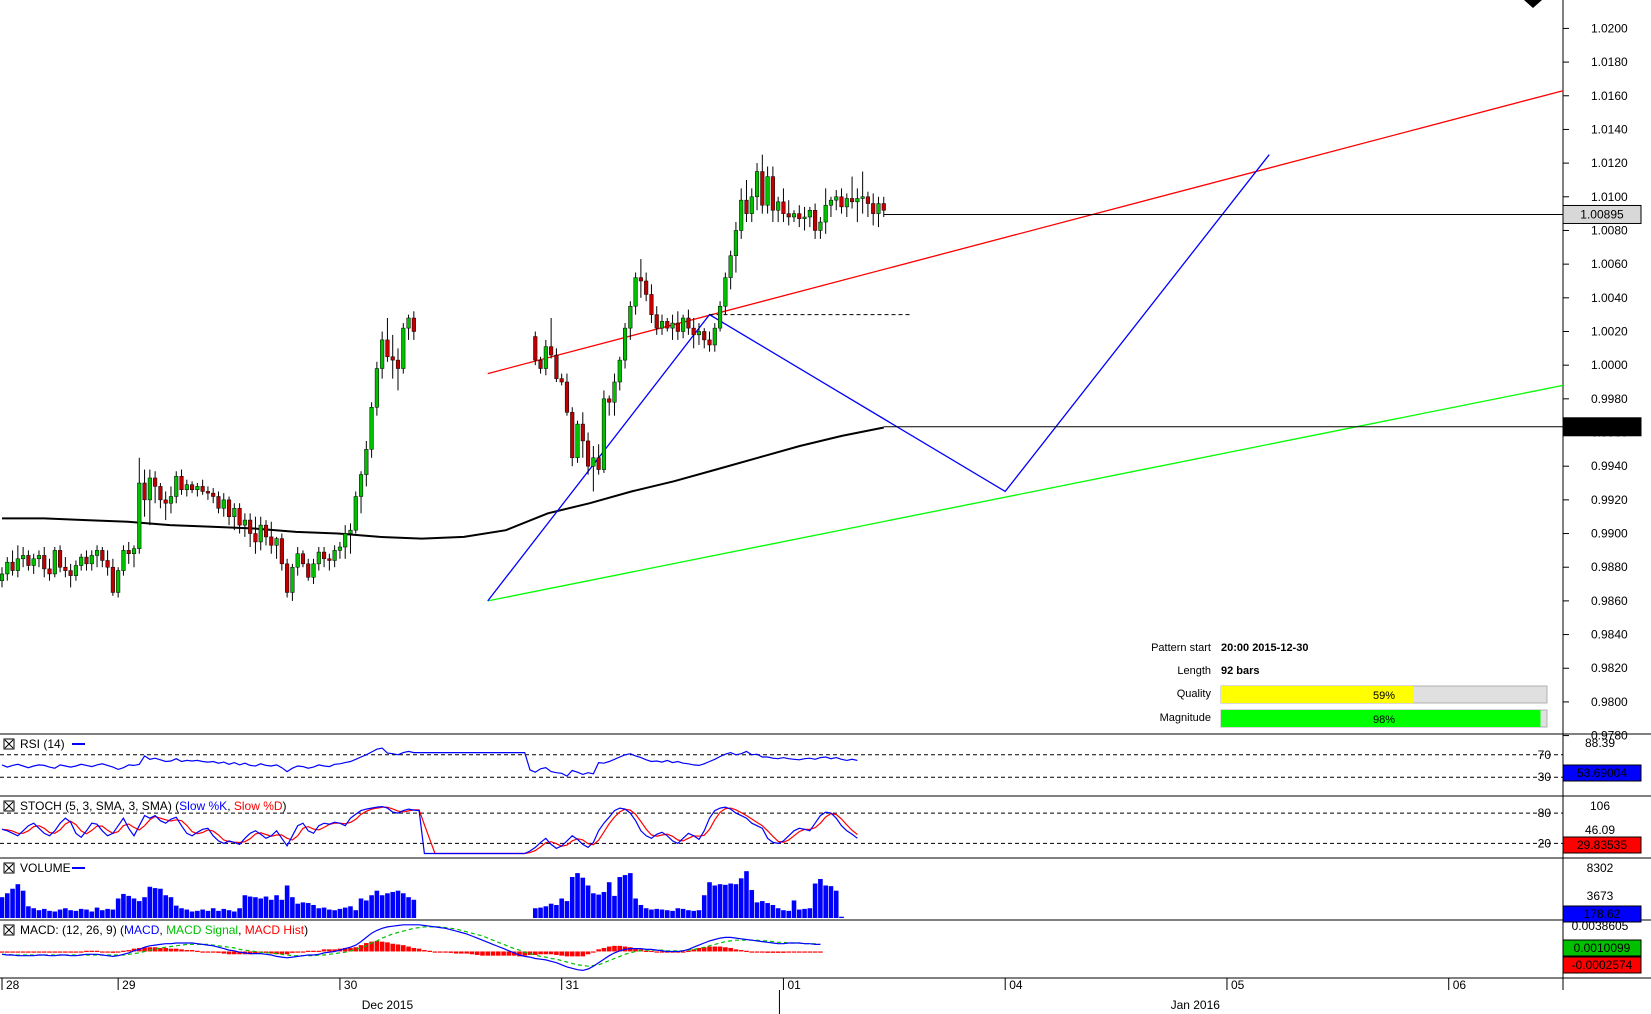  Describe the element at coordinates (129, 985) in the screenshot. I see `time-tick-label: 29` at that location.